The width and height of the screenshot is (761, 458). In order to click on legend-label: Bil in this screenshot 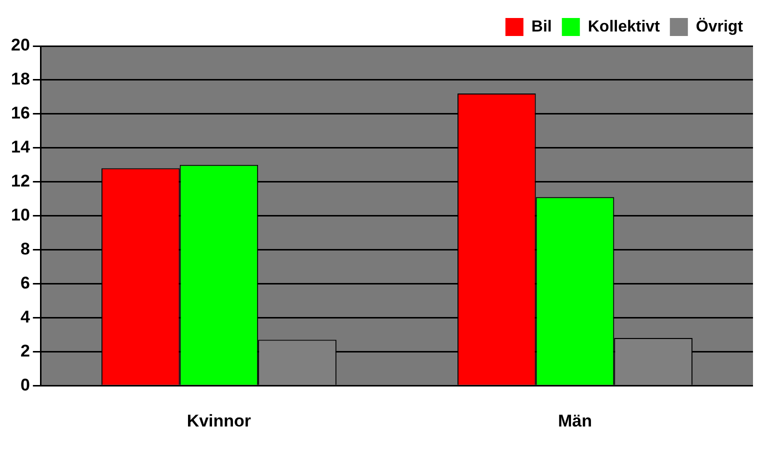, I will do `click(541, 27)`.